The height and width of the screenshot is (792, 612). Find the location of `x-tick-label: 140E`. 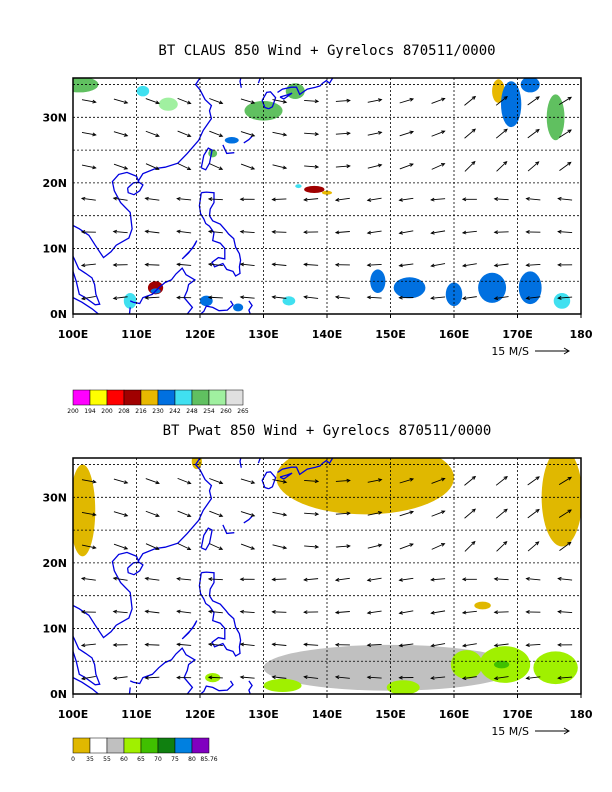

x-tick-label: 140E is located at coordinates (327, 334).